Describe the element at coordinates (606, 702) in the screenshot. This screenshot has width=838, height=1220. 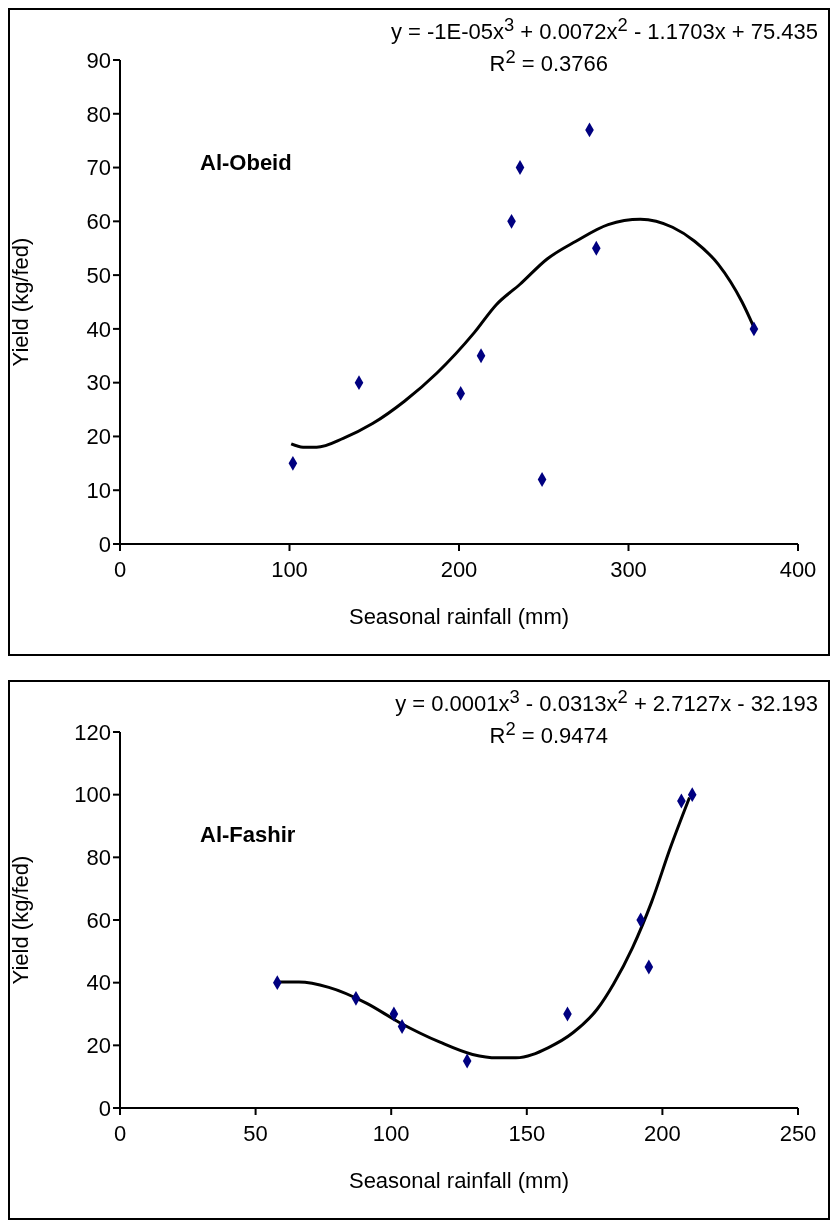
I see `text: y = 0.0001x$^{3}$ - 0.0313x$^{2}$ + 2.7127x - 32.193` at that location.